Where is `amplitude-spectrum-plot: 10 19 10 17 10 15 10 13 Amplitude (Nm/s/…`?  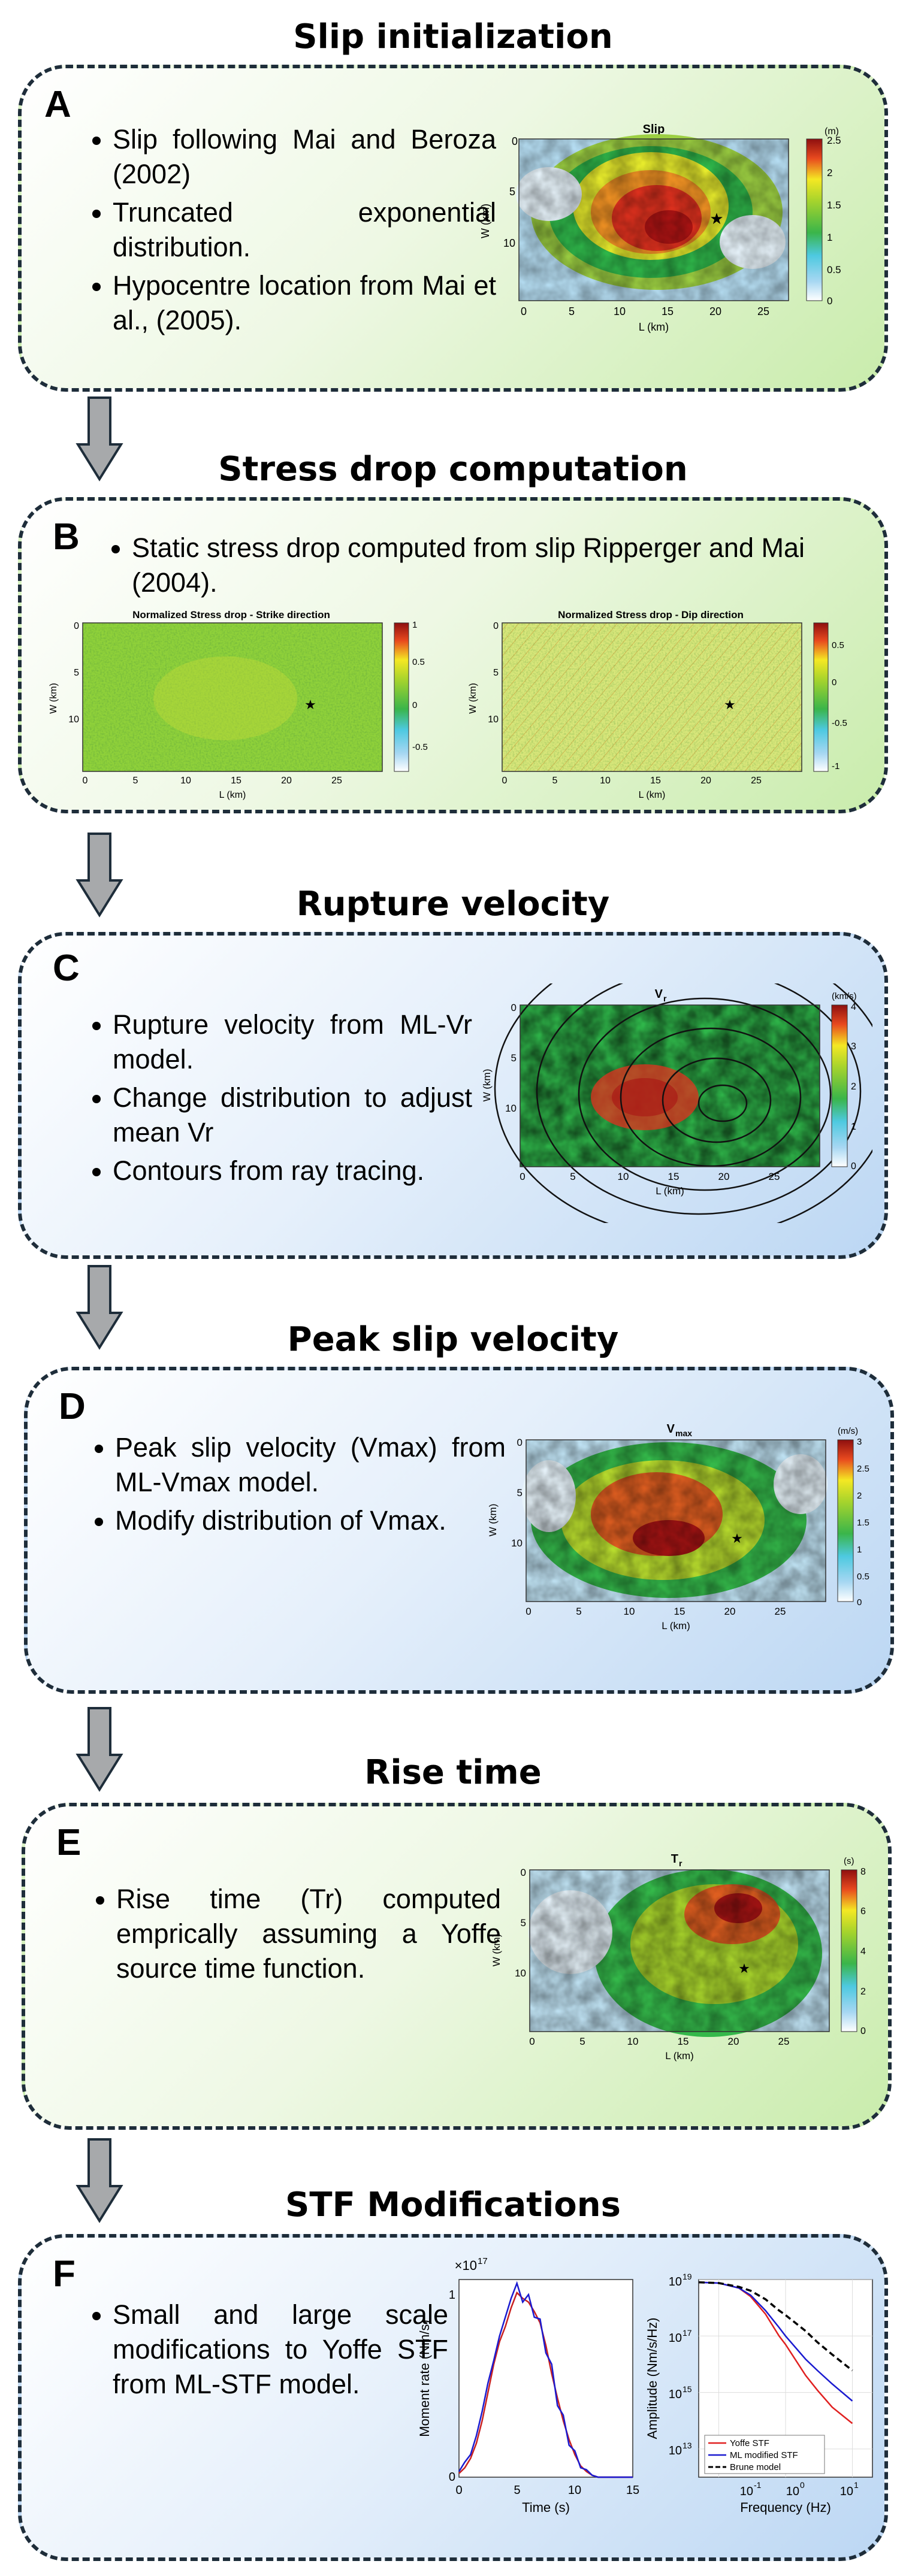 amplitude-spectrum-plot: 10 19 10 17 10 15 10 13 Amplitude (Nm/s/… is located at coordinates (759, 2393).